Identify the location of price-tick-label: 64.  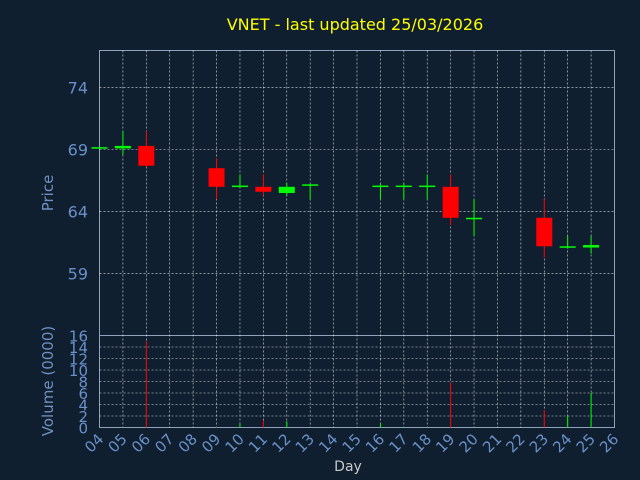
(78, 212).